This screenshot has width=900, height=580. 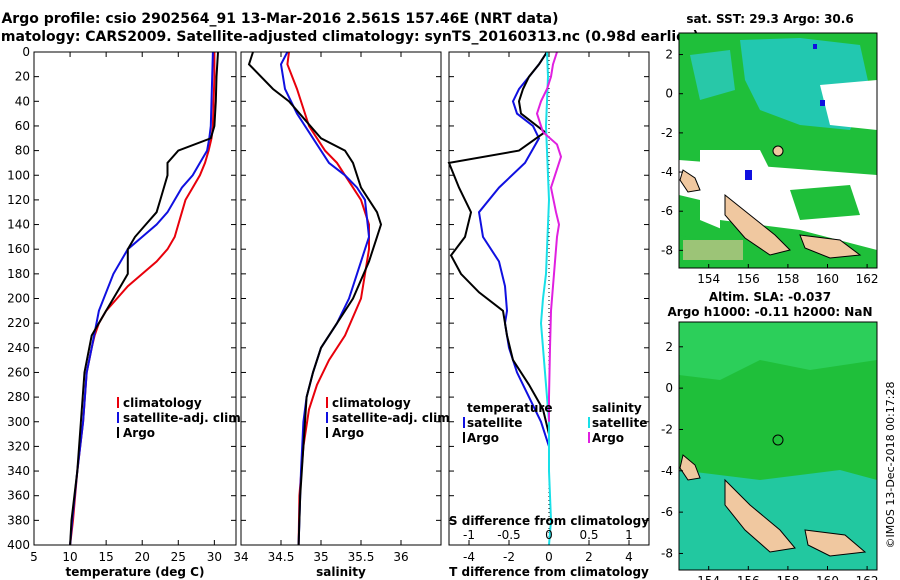 What do you see at coordinates (214, 557) in the screenshot?
I see `temperature-xtick-label: 30` at bounding box center [214, 557].